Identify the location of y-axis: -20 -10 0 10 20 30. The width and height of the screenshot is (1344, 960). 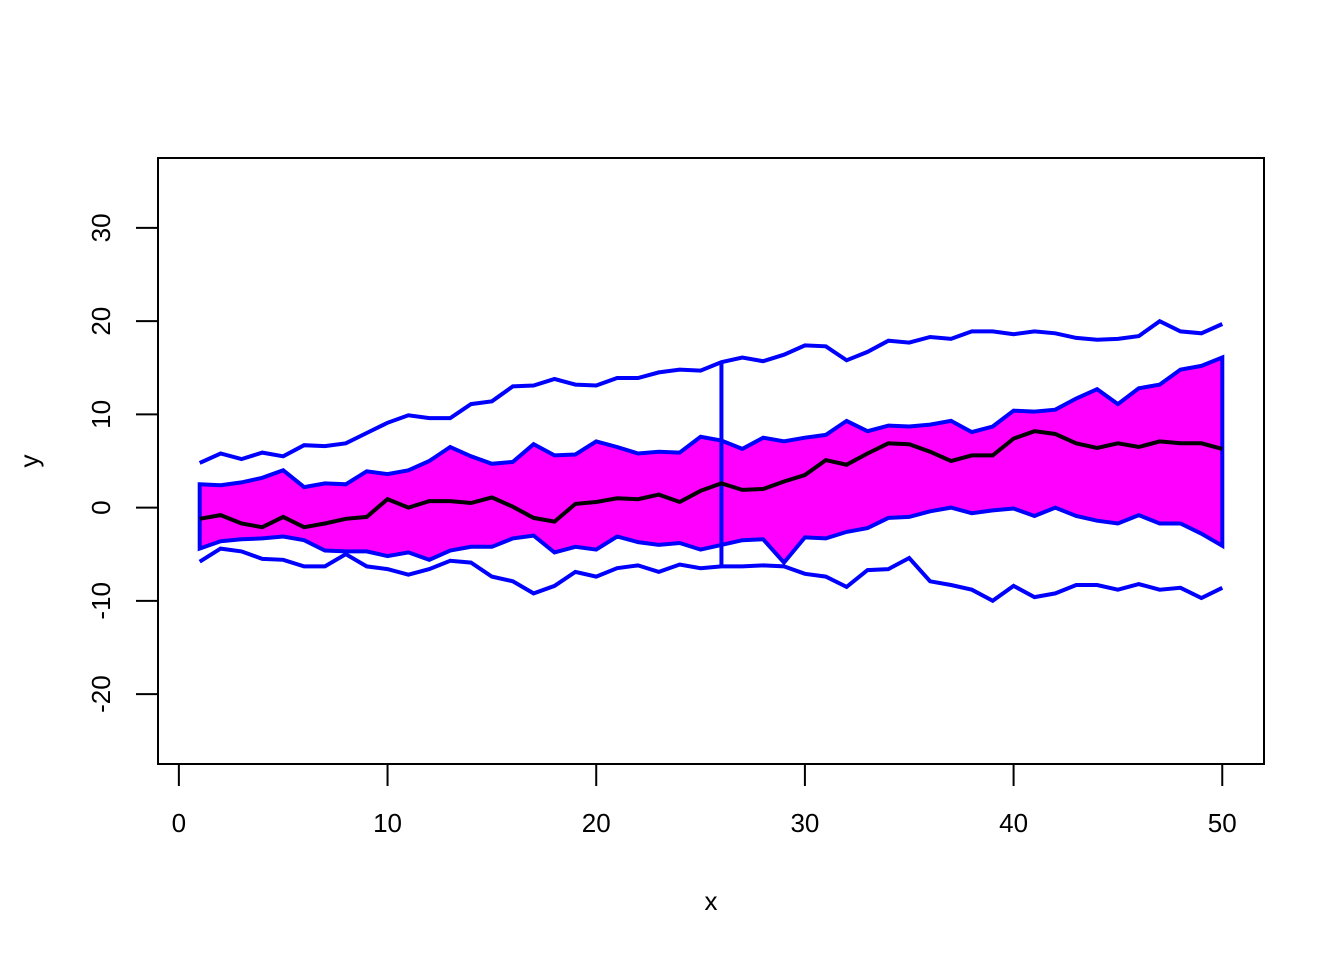
(122, 463).